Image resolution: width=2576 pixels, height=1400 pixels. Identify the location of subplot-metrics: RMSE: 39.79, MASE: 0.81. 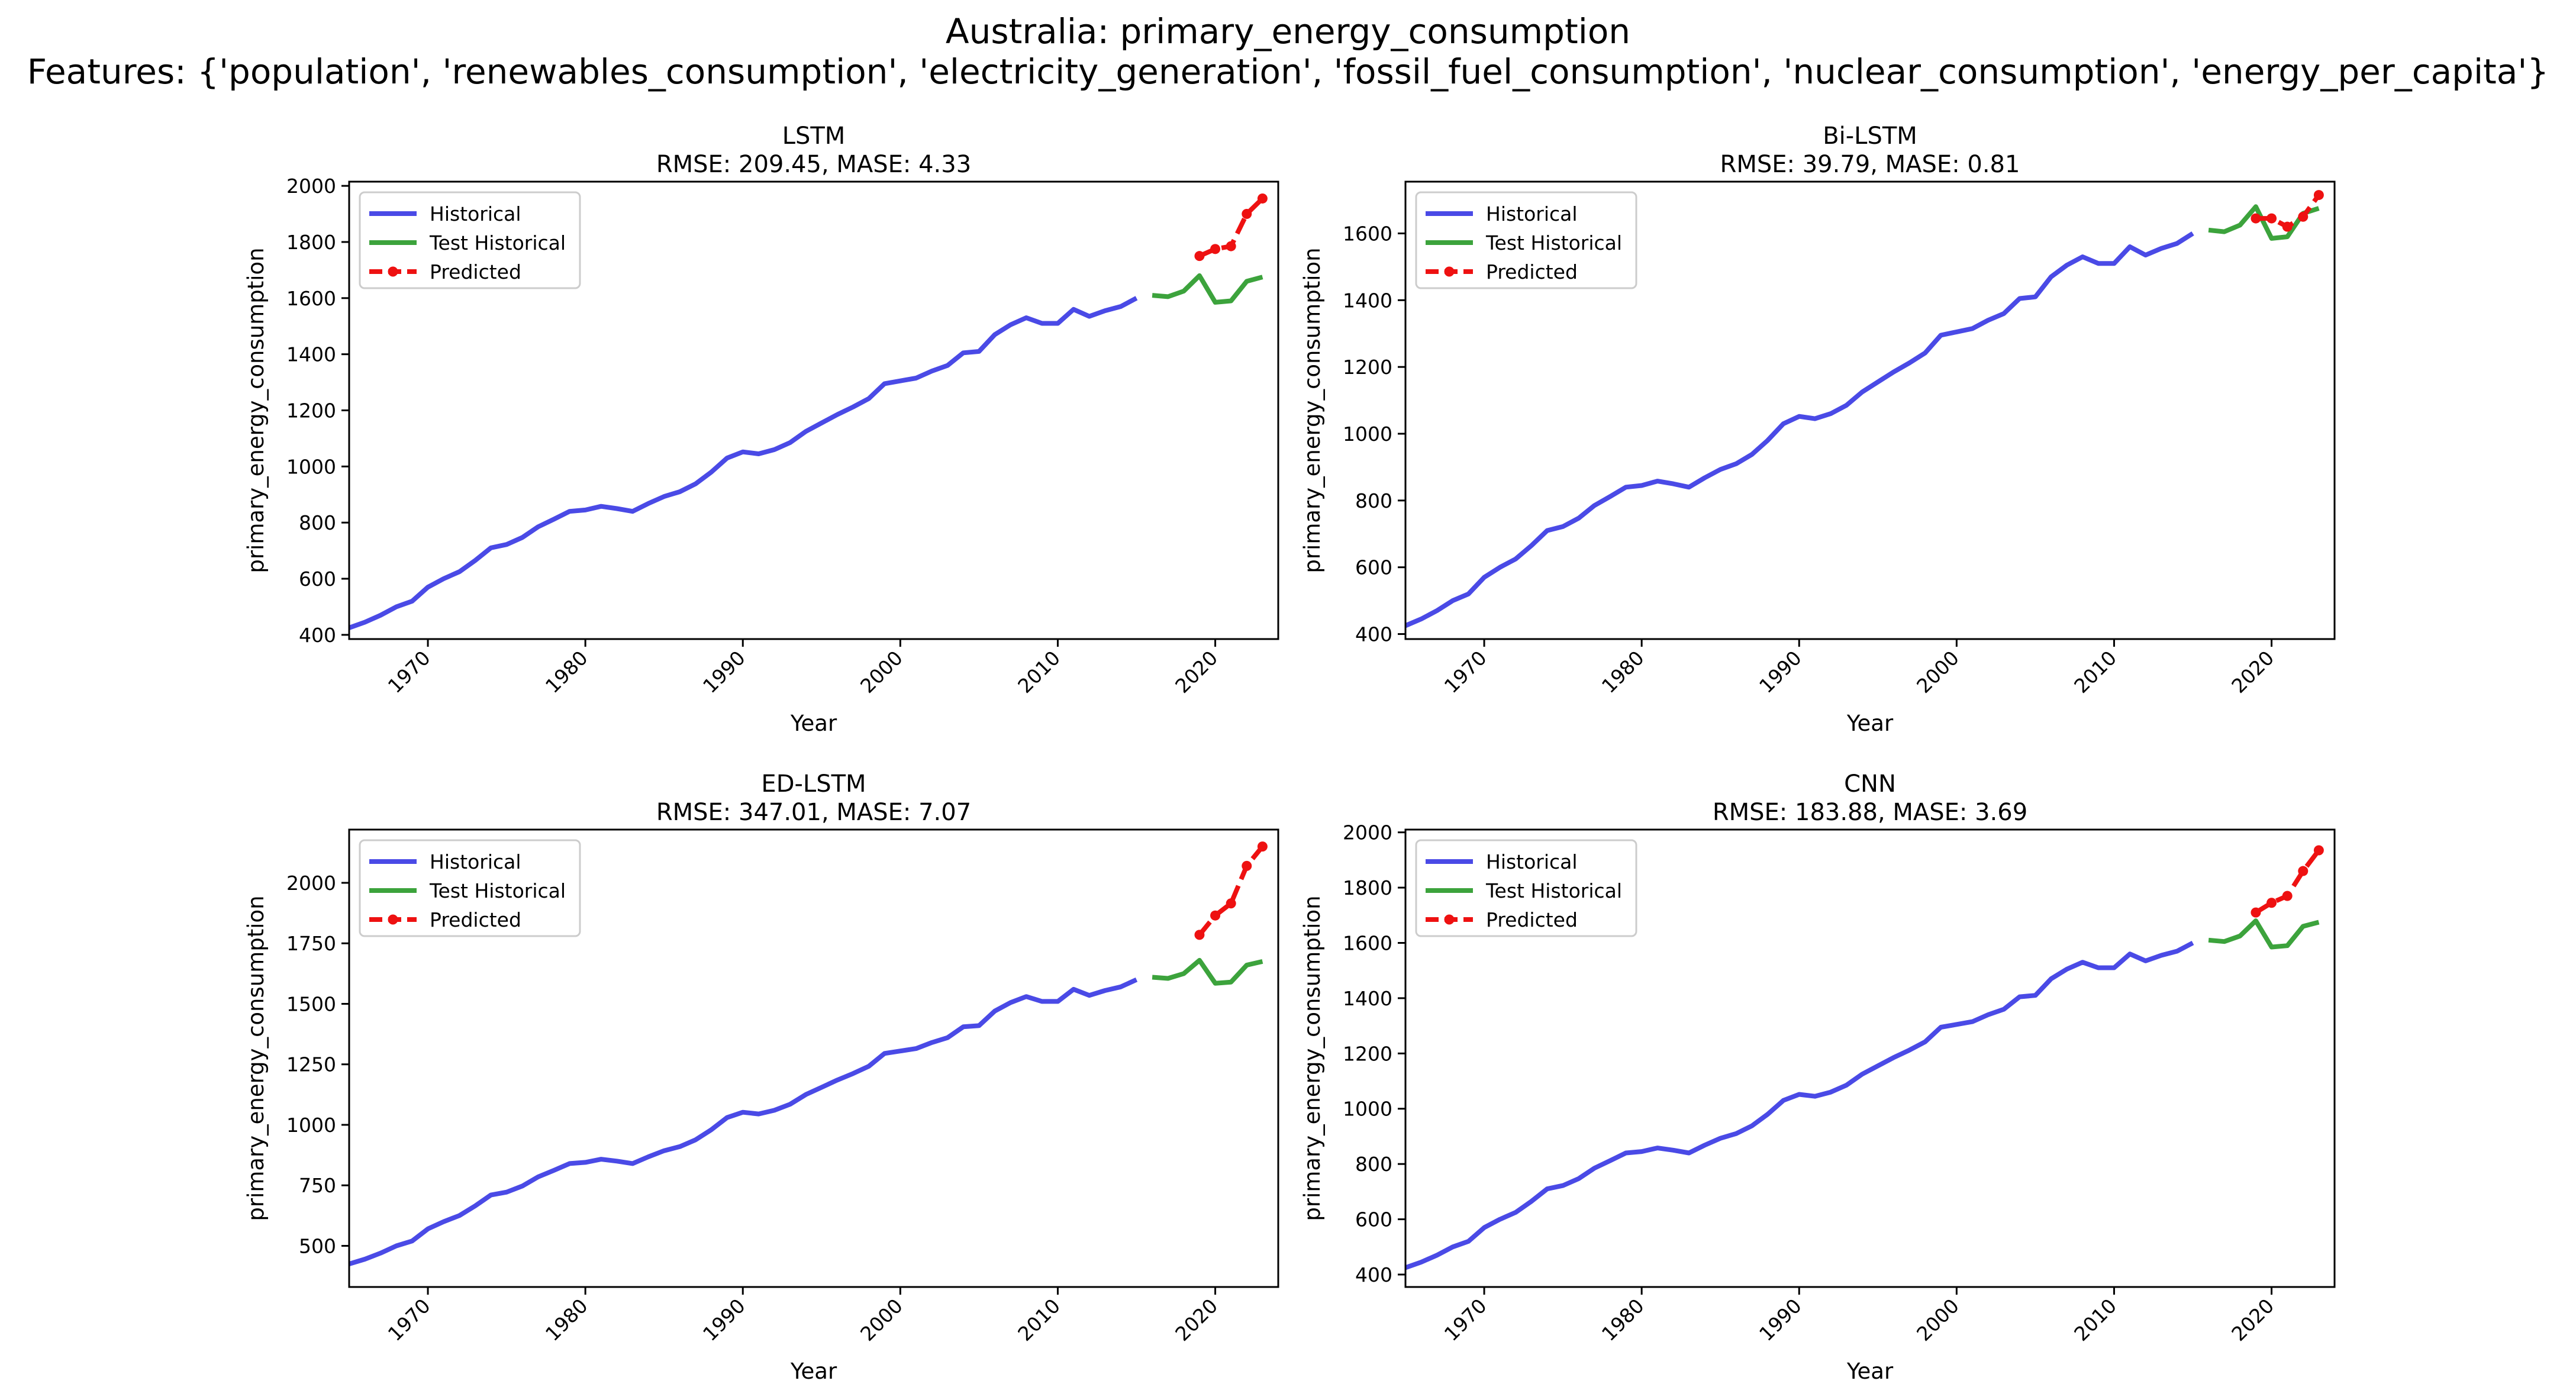
(1870, 164).